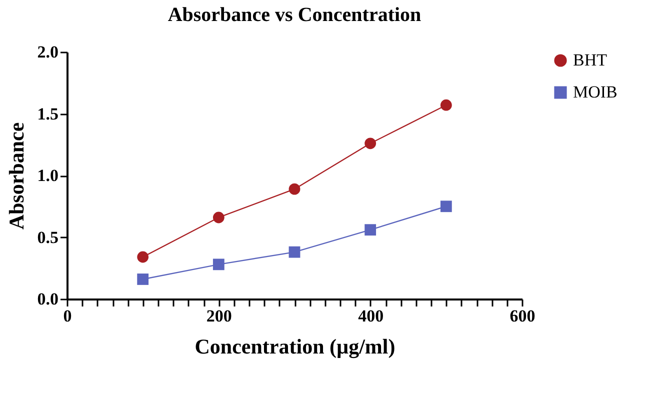  Describe the element at coordinates (47, 114) in the screenshot. I see `y-tick-label: 1.5` at that location.